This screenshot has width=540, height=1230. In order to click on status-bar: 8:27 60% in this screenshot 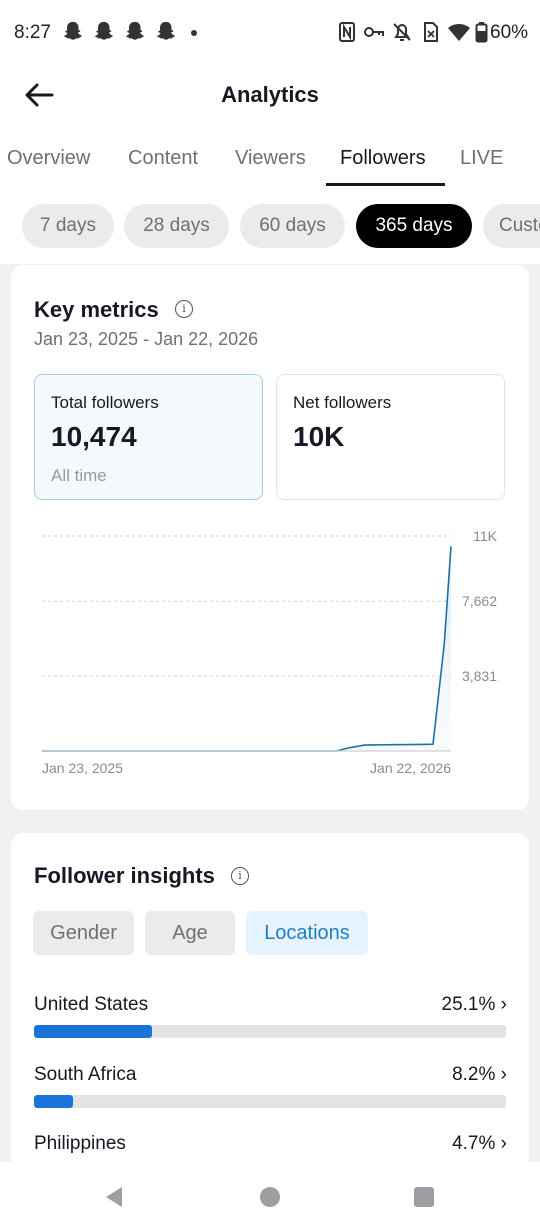, I will do `click(270, 33)`.